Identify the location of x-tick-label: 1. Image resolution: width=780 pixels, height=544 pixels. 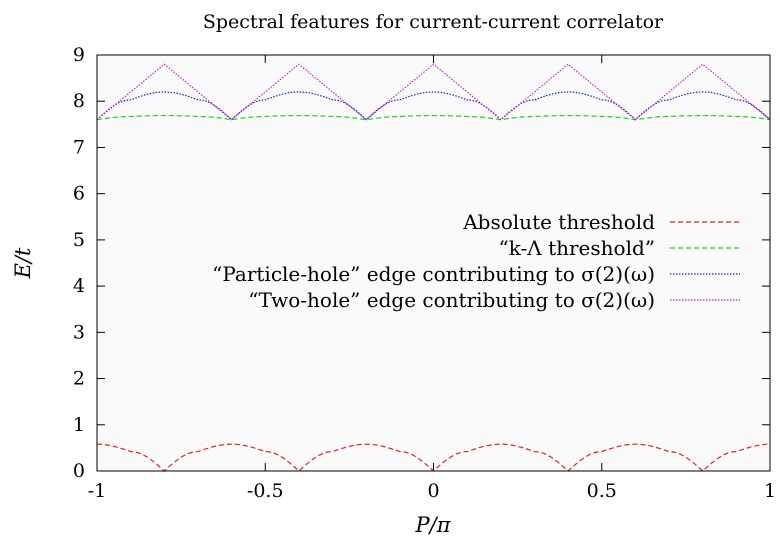
(770, 491).